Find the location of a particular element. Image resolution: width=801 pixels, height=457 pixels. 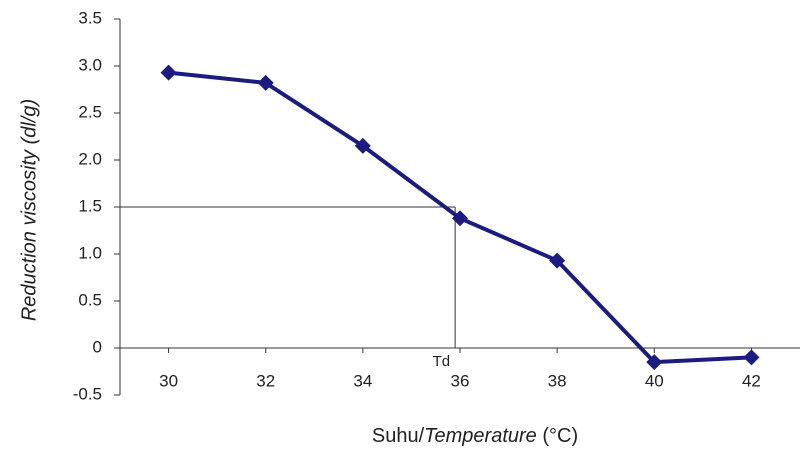

x-tick-label: 30 is located at coordinates (168, 380).